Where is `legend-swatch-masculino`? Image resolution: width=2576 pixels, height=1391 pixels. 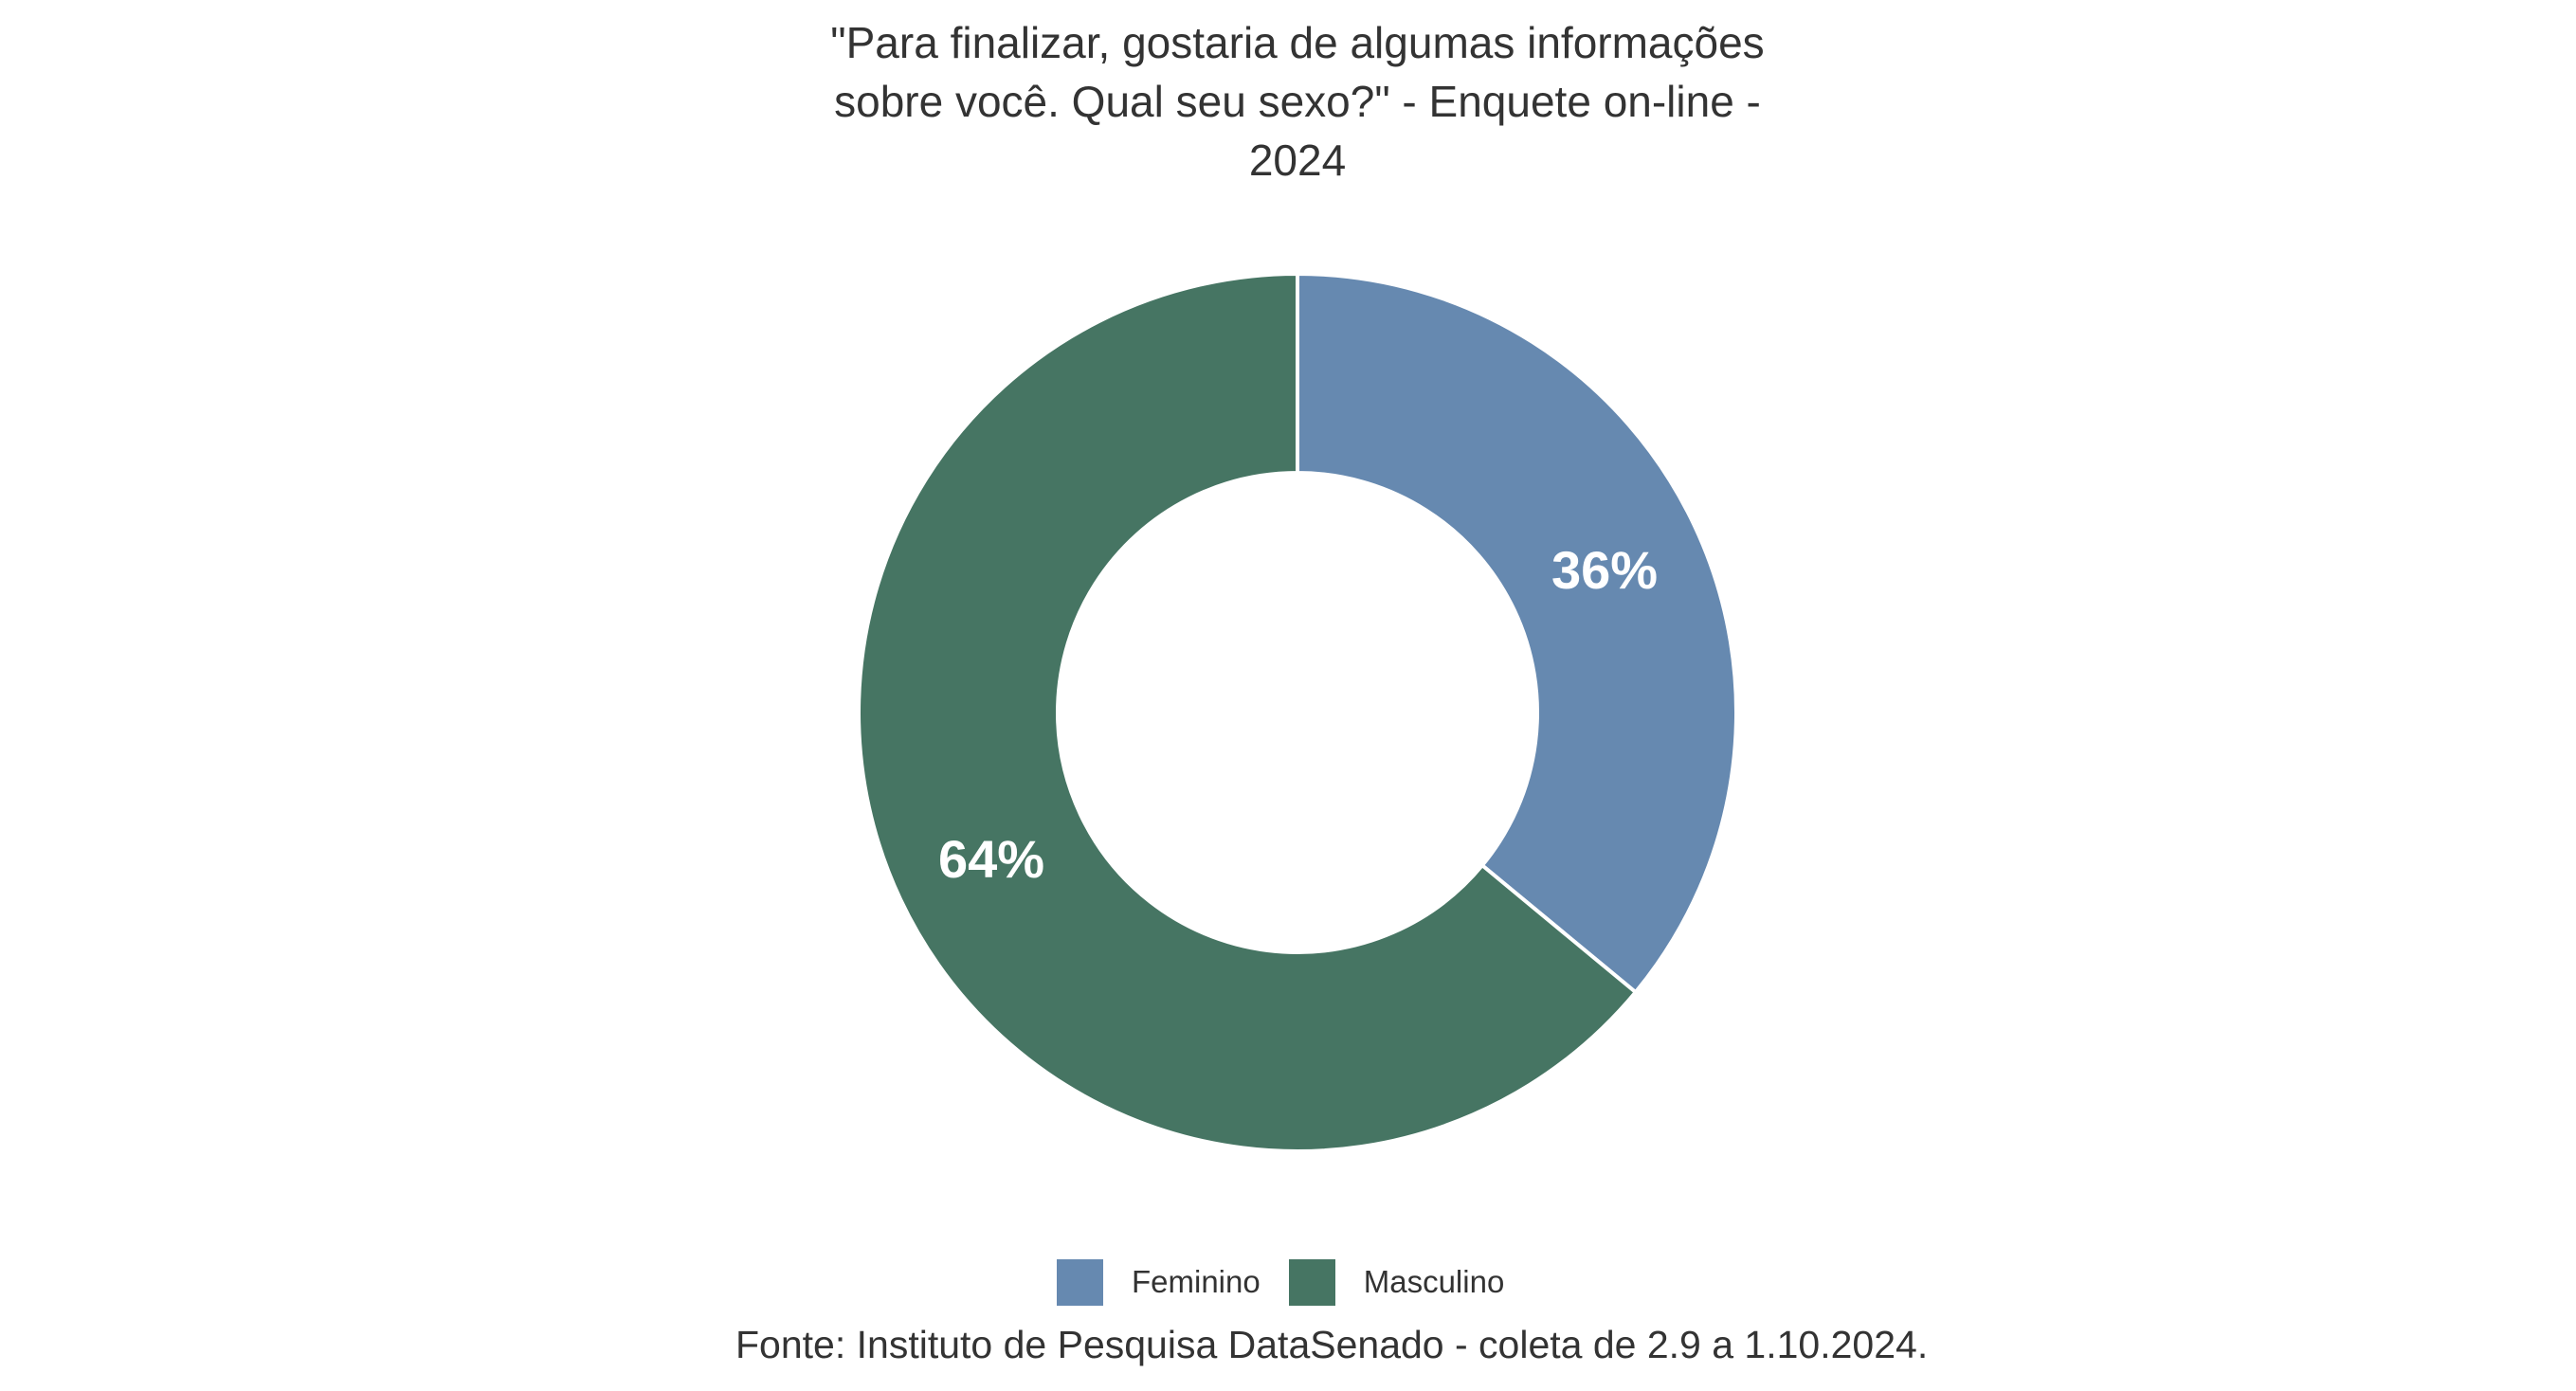 legend-swatch-masculino is located at coordinates (1311, 1282).